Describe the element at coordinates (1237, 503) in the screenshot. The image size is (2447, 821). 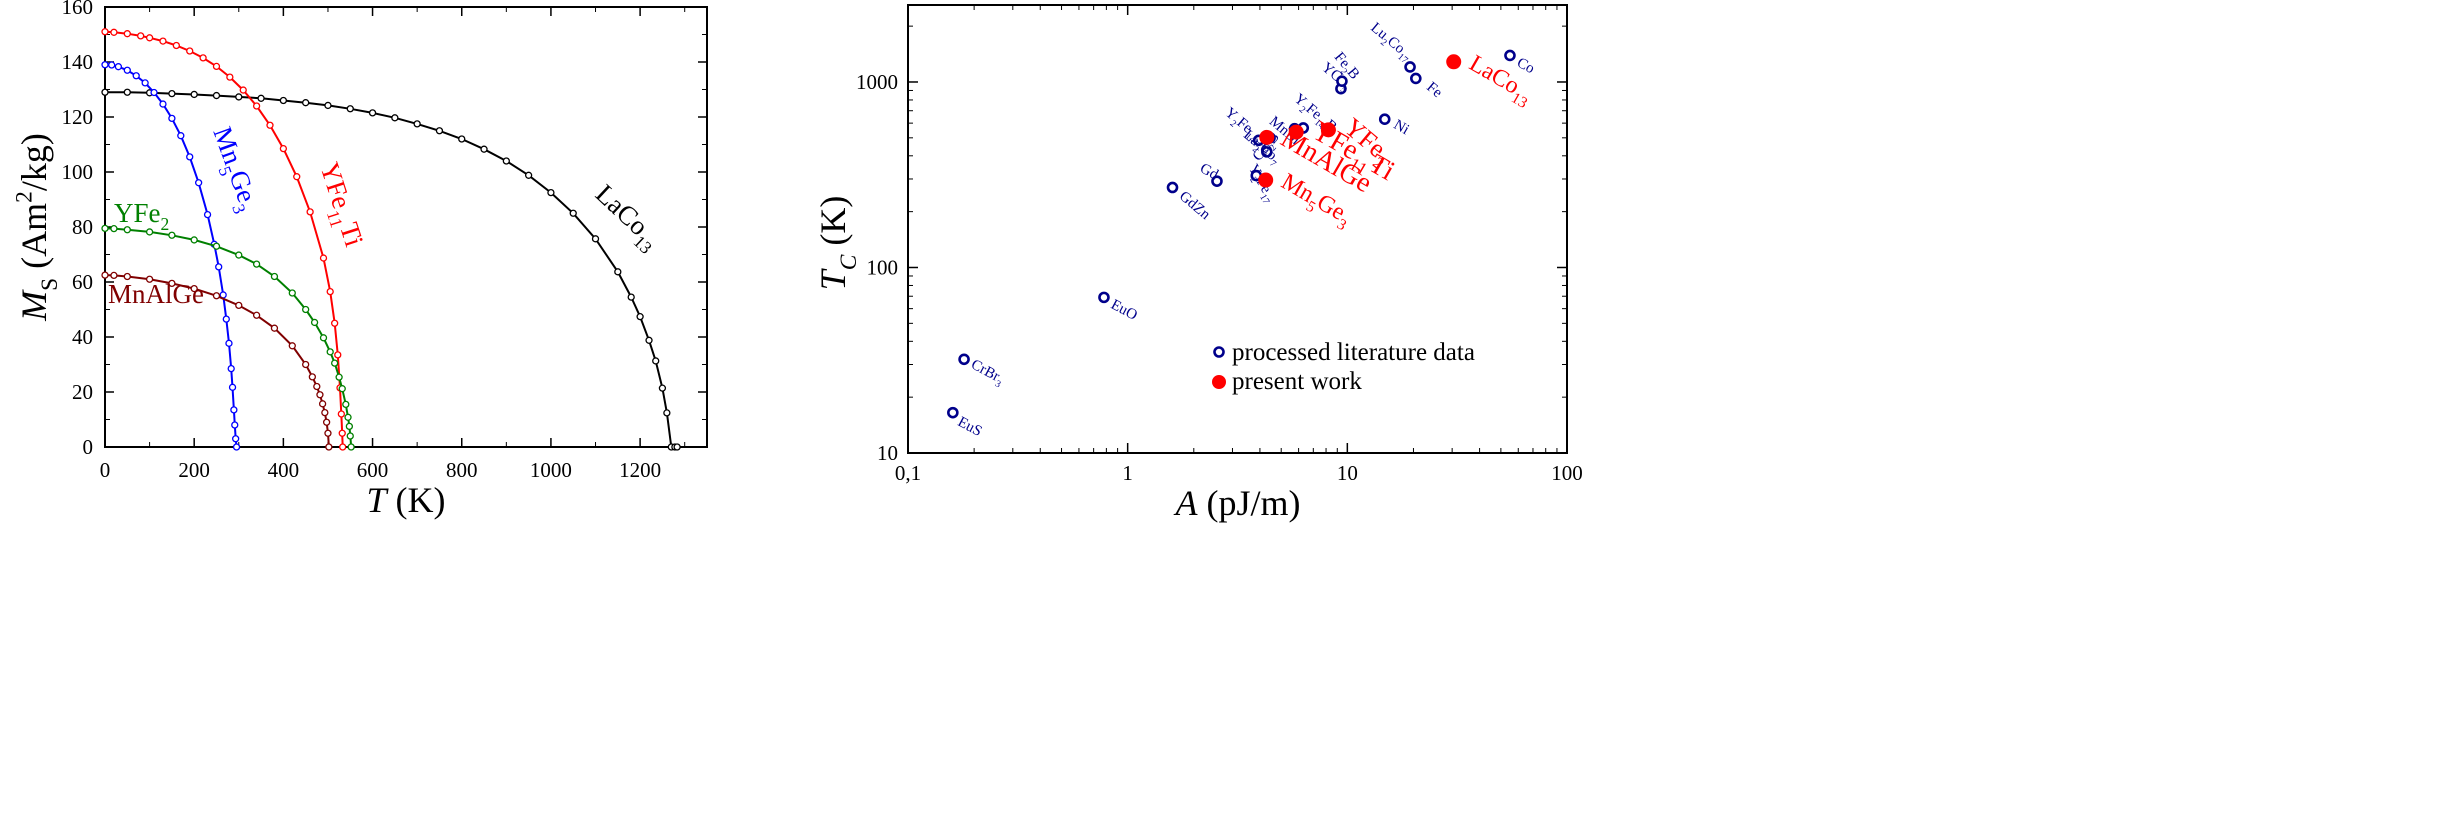
I see `x-axis-label: A (pJ/m)` at that location.